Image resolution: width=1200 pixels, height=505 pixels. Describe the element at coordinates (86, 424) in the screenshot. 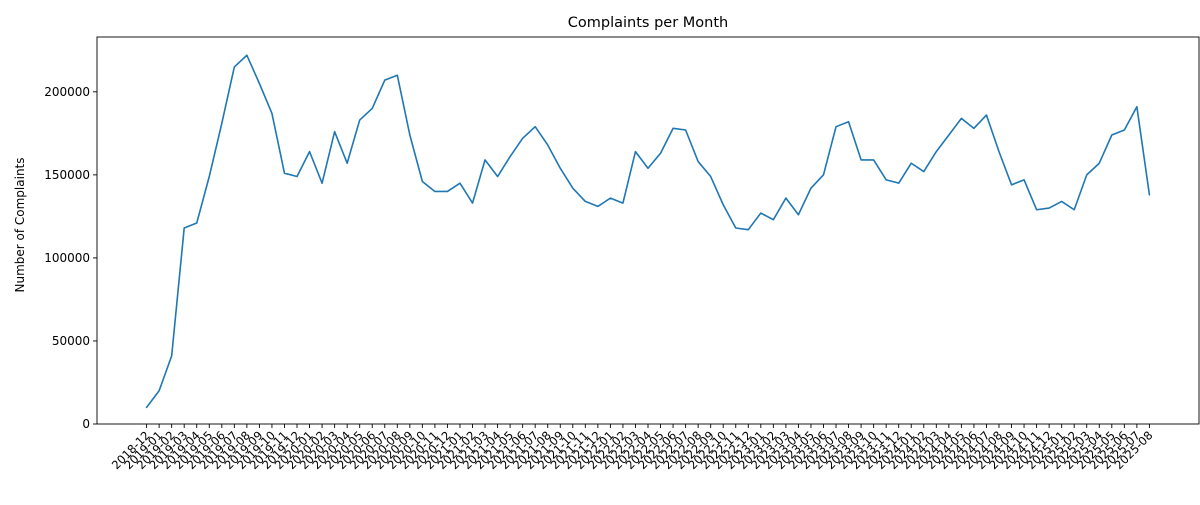

I see `y-tick-label: 0` at that location.